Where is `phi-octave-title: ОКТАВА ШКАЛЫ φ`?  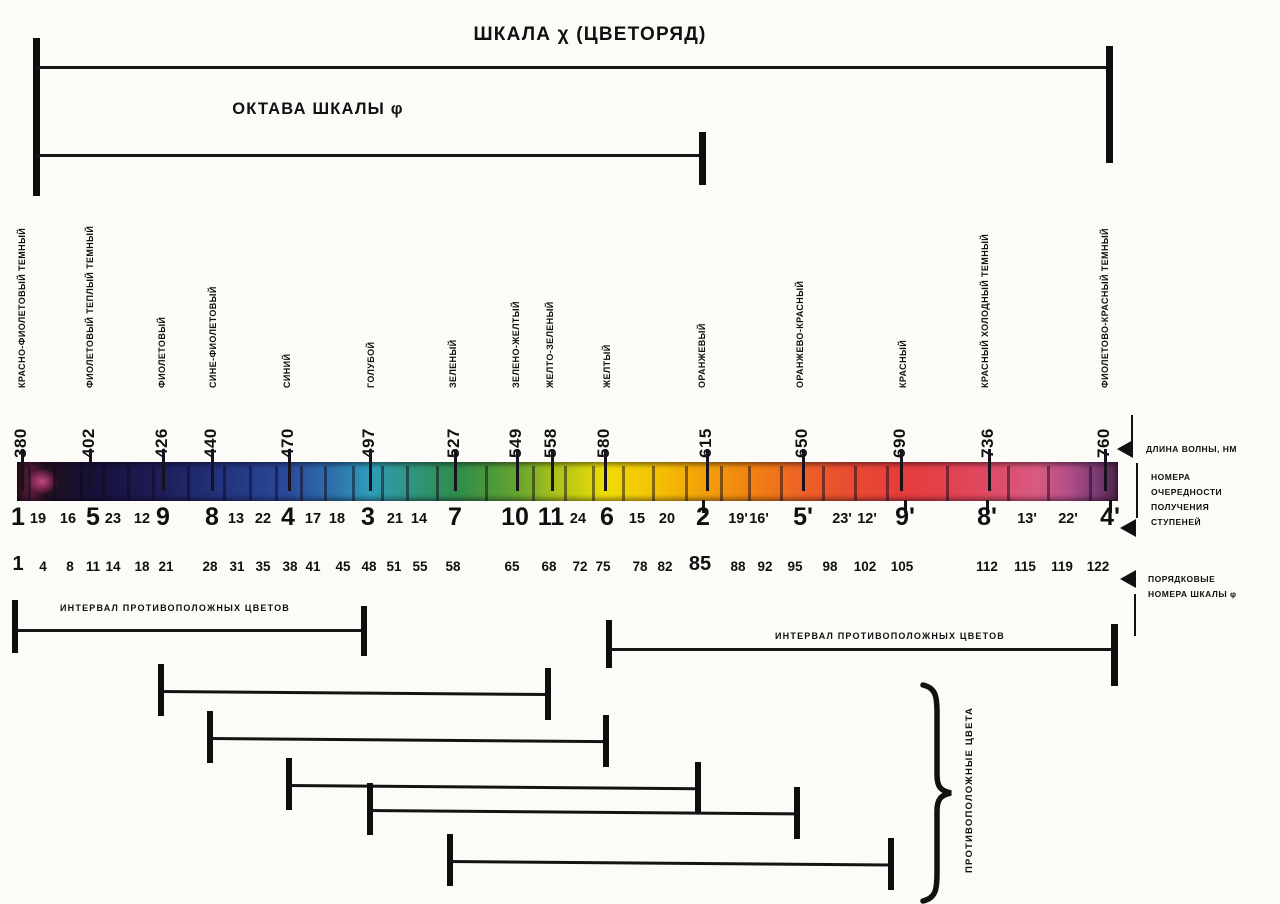 phi-octave-title: ОКТАВА ШКАЛЫ φ is located at coordinates (318, 109).